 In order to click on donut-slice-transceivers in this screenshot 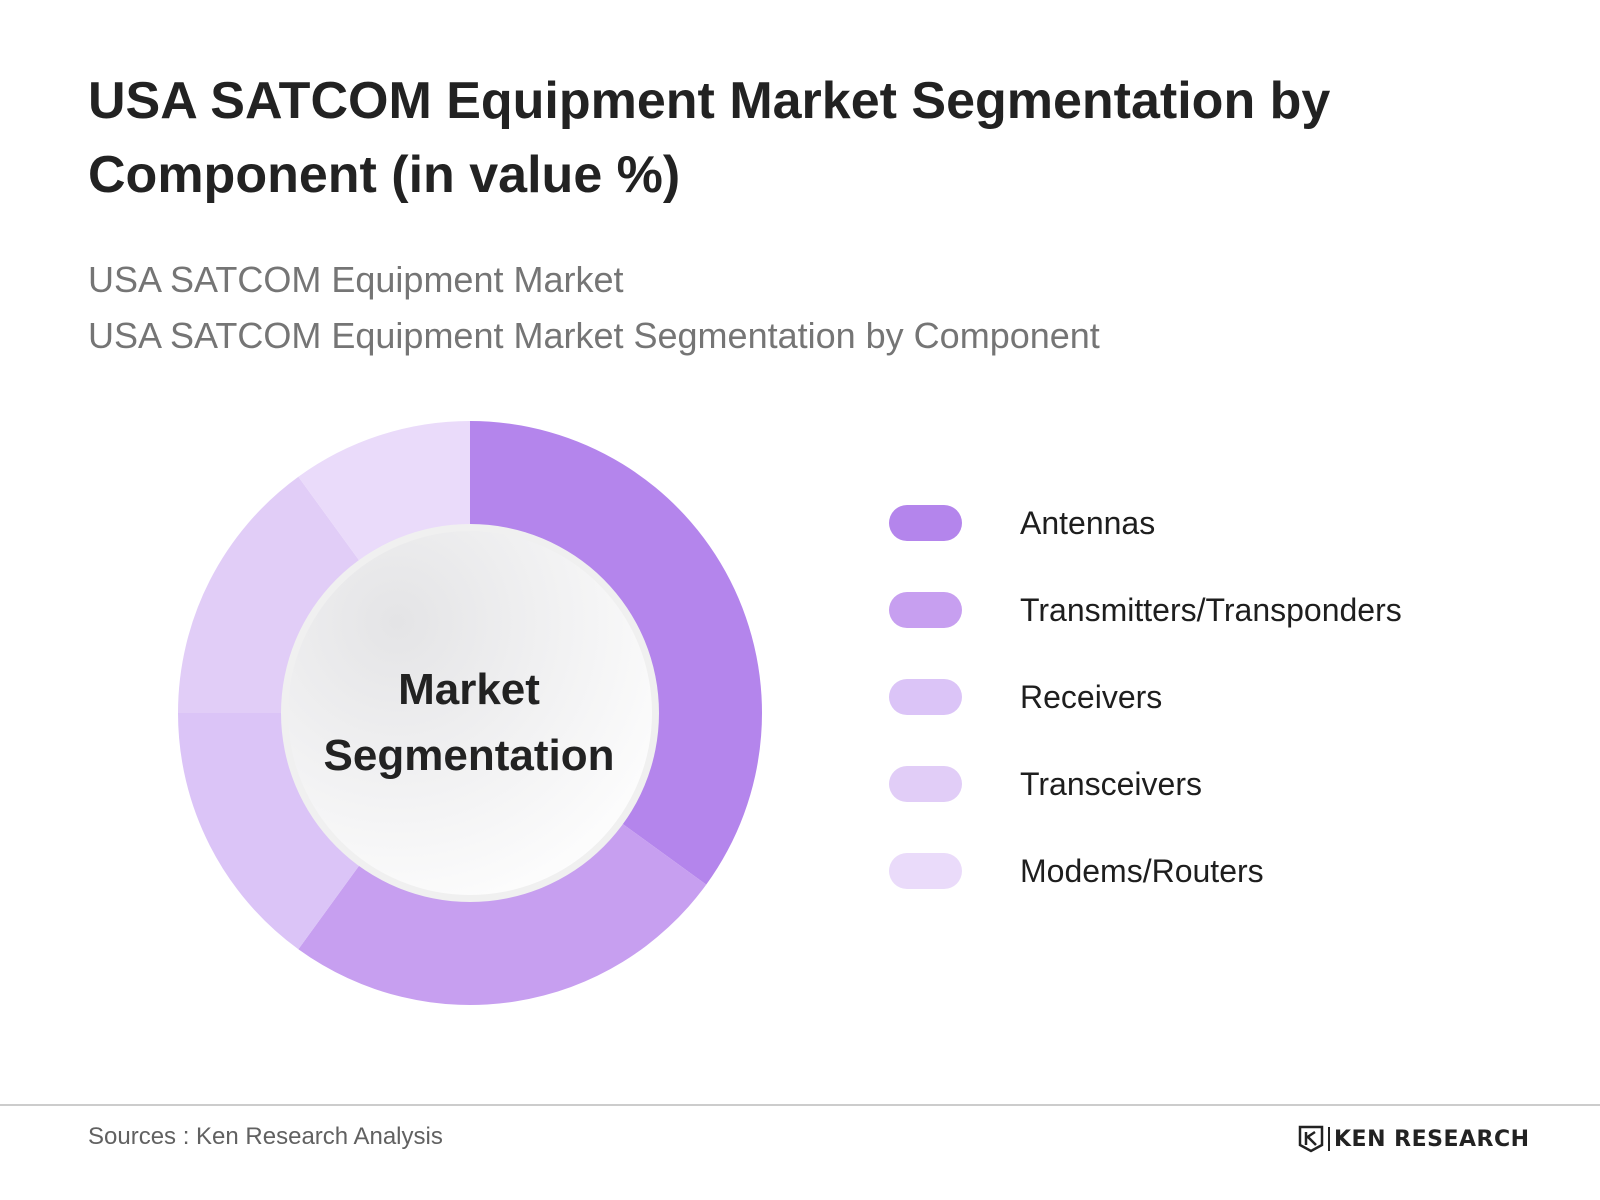, I will do `click(273, 594)`.